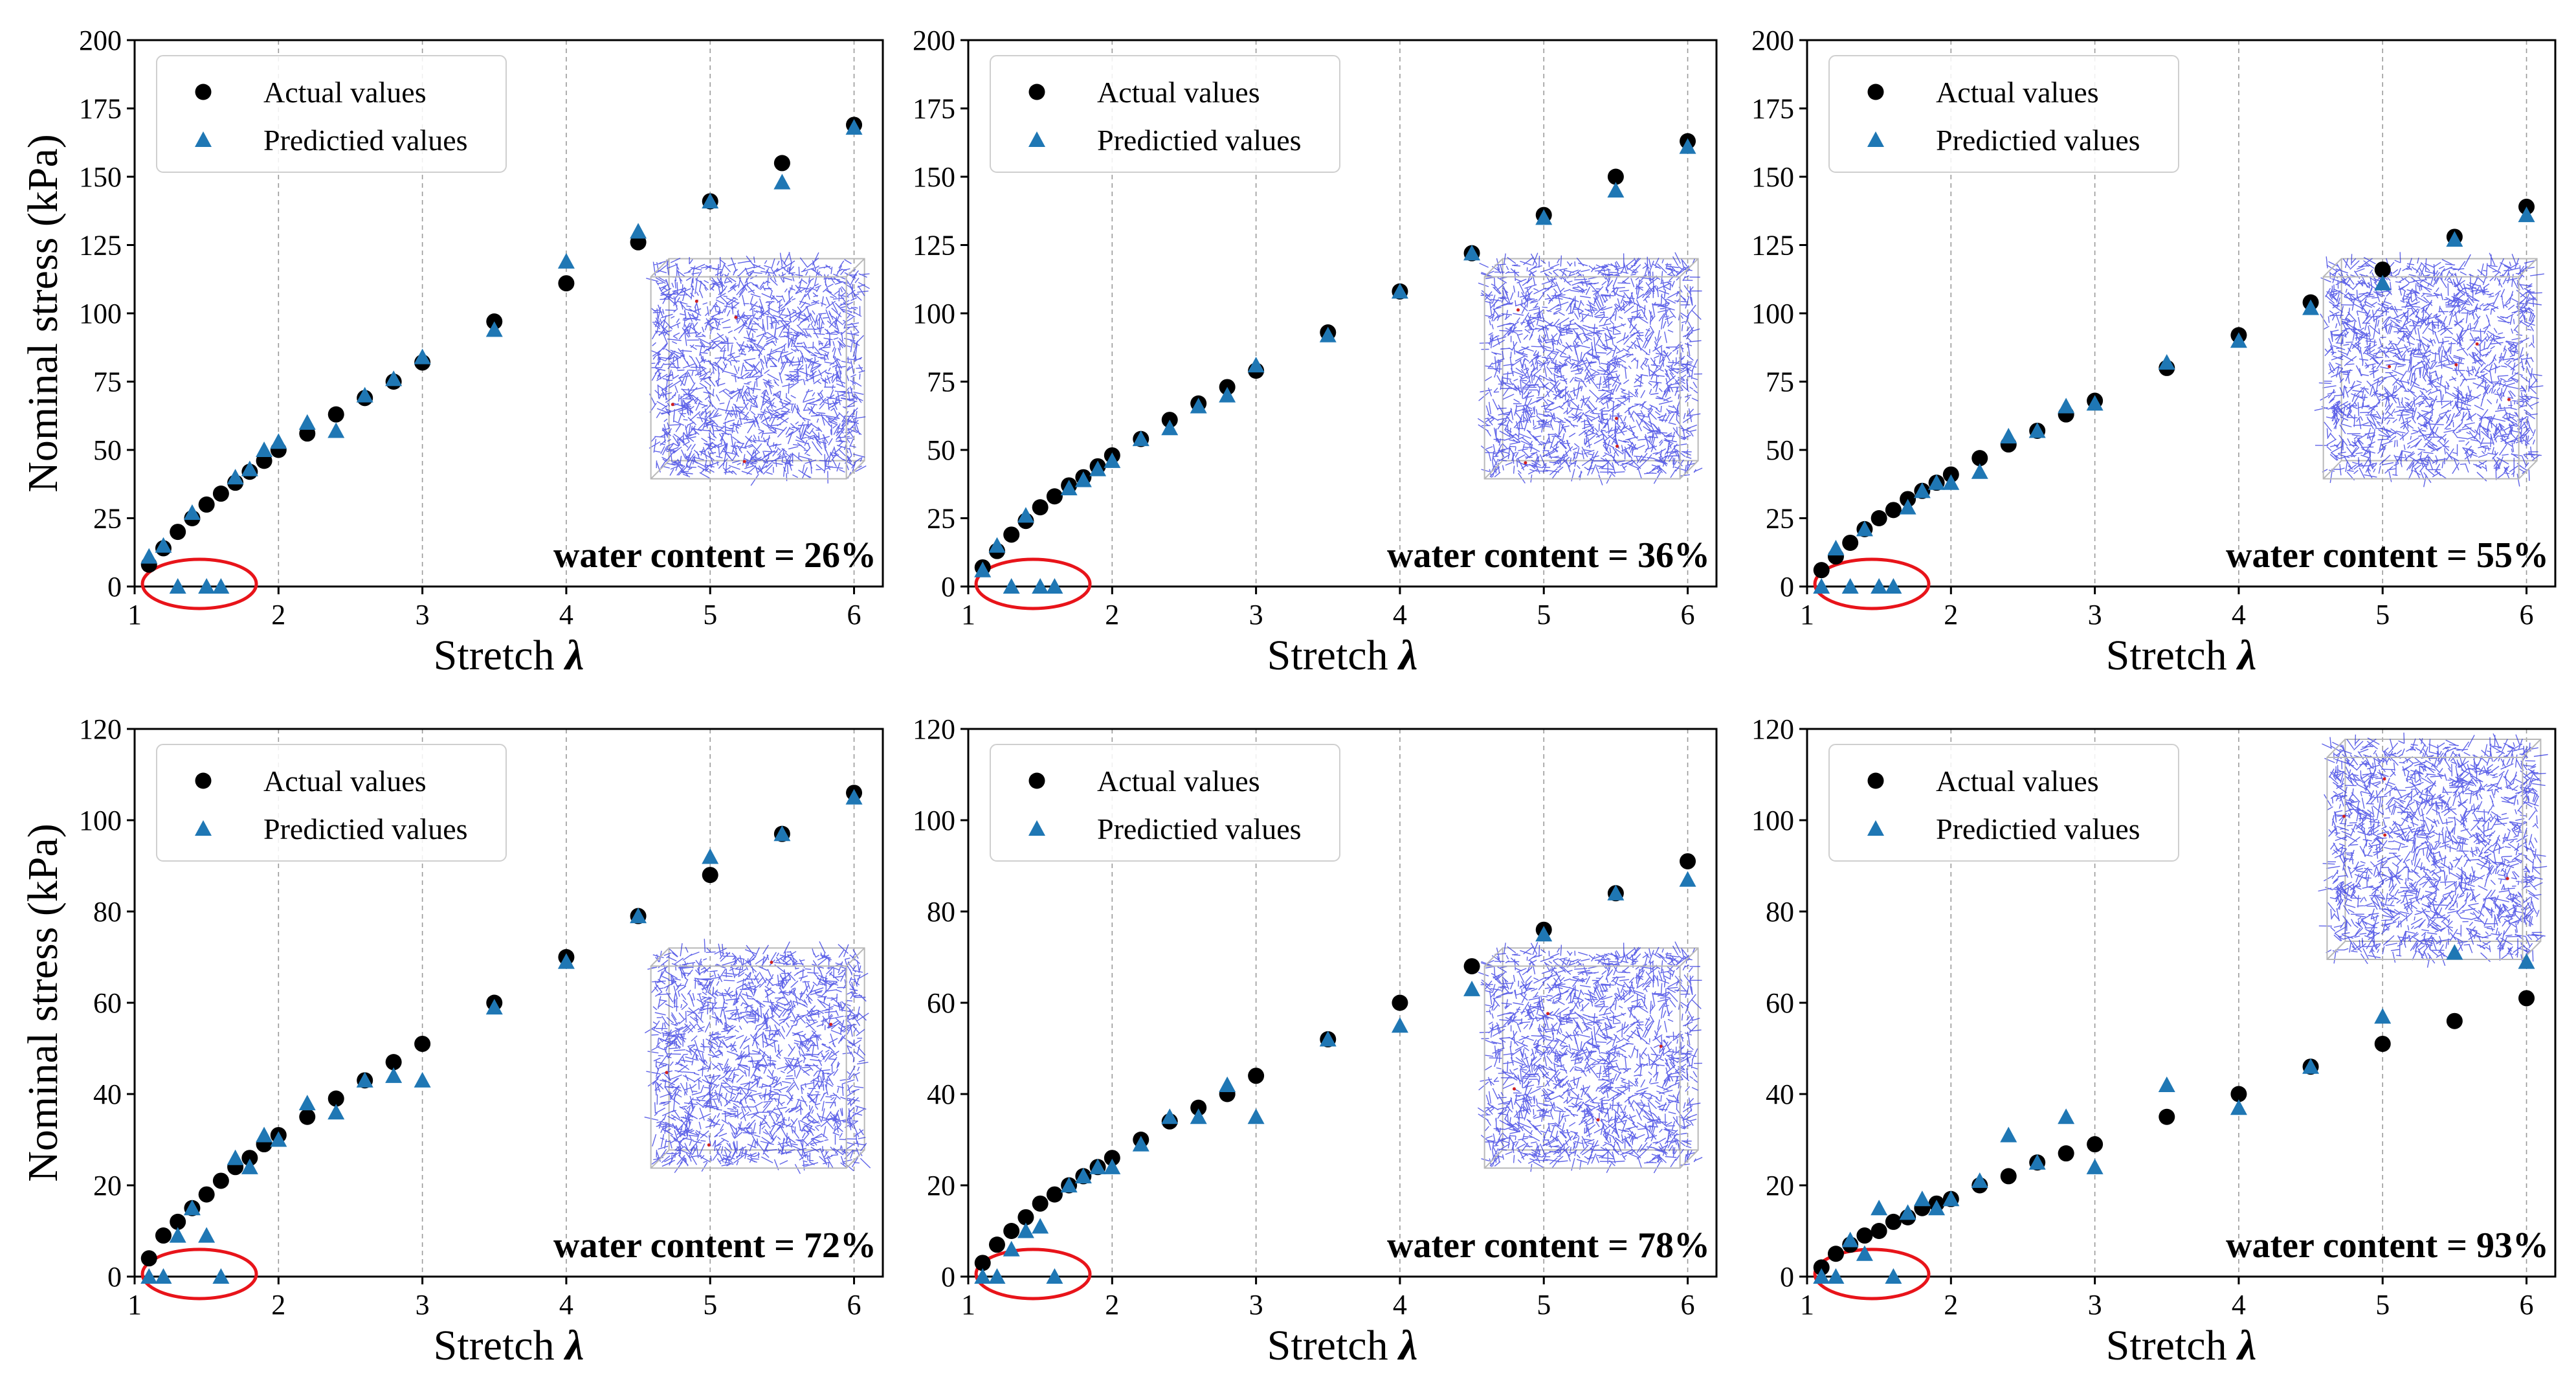 This screenshot has width=2576, height=1375. I want to click on x-tick-label: 3, so click(1256, 1305).